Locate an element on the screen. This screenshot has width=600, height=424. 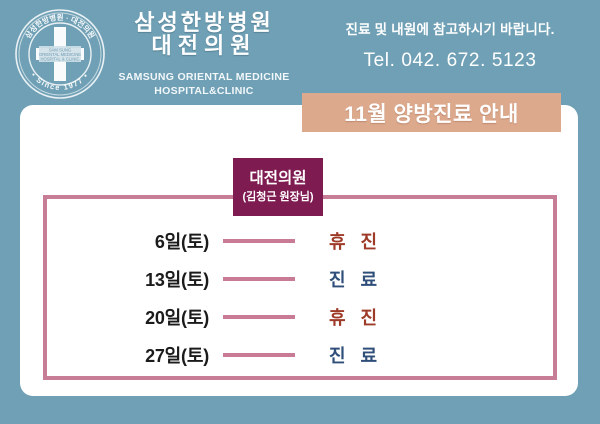
month-title-text: 11월 양방진료 안내 is located at coordinates (431, 114).